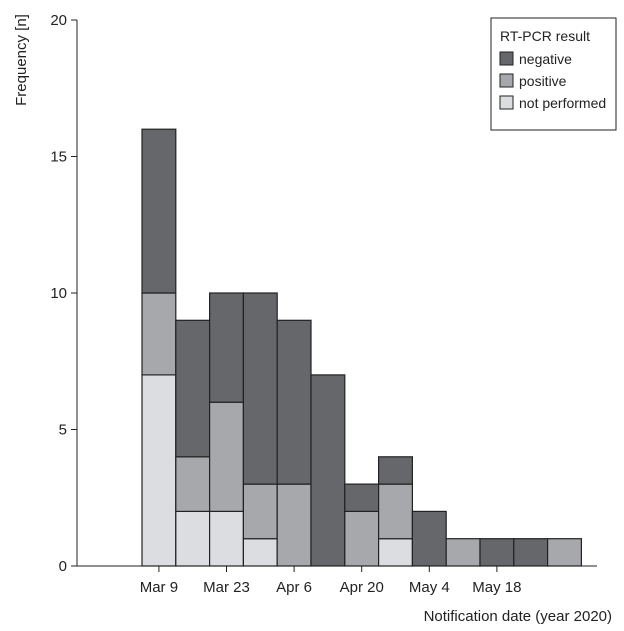  Describe the element at coordinates (63, 566) in the screenshot. I see `y-tick-label: 0` at that location.